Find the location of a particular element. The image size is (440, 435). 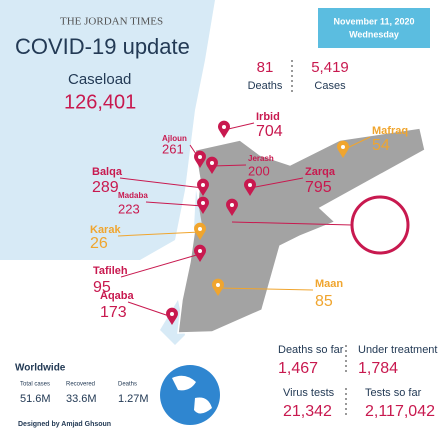

region-name: Karak is located at coordinates (105, 230).